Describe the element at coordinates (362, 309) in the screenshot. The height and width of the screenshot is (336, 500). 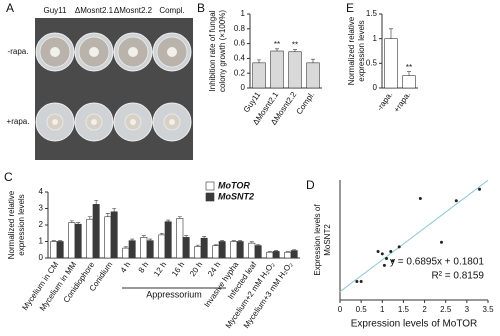
I see `x-tick-label: 0.5` at that location.